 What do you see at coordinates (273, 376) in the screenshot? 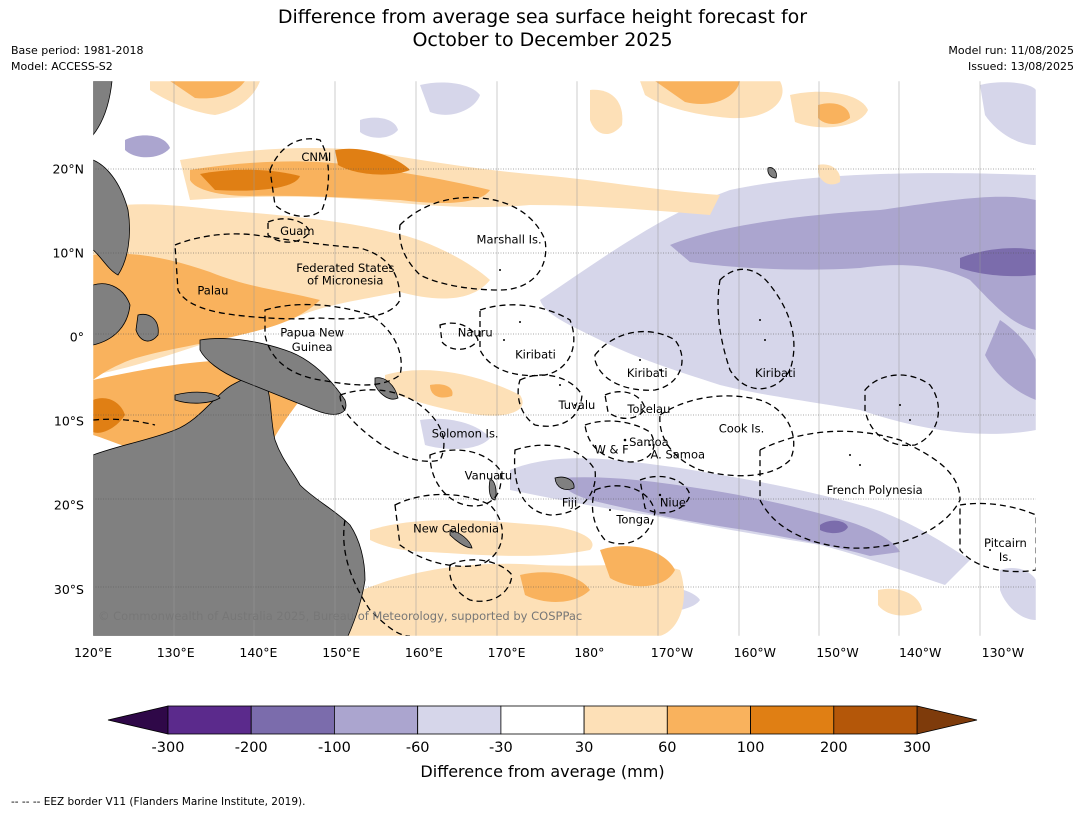
I see `new-guinea-land` at bounding box center [273, 376].